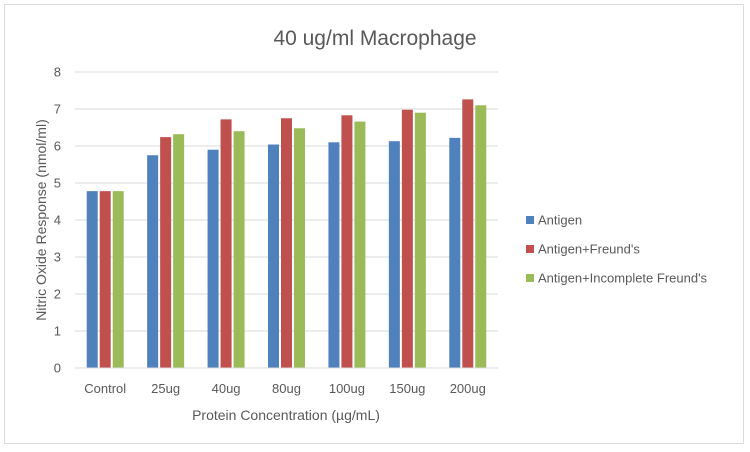 The height and width of the screenshot is (452, 750). Describe the element at coordinates (105, 388) in the screenshot. I see `x-tick-label: Control` at that location.